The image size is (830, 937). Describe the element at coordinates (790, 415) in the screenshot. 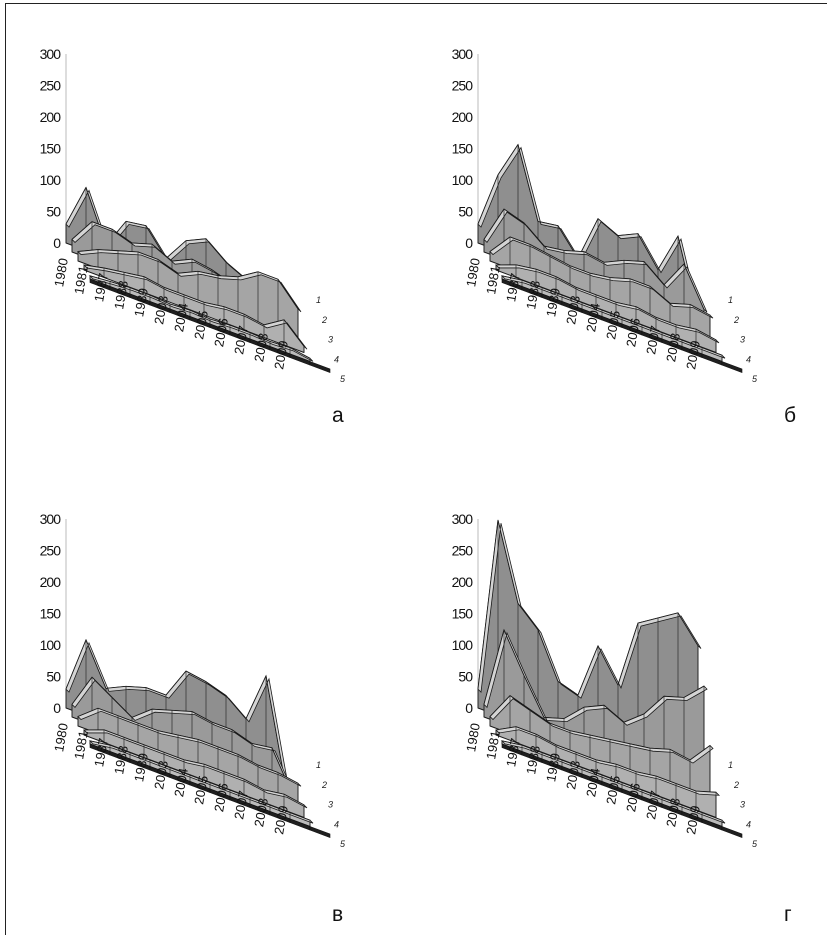

I see `panel-label-b: б` at that location.